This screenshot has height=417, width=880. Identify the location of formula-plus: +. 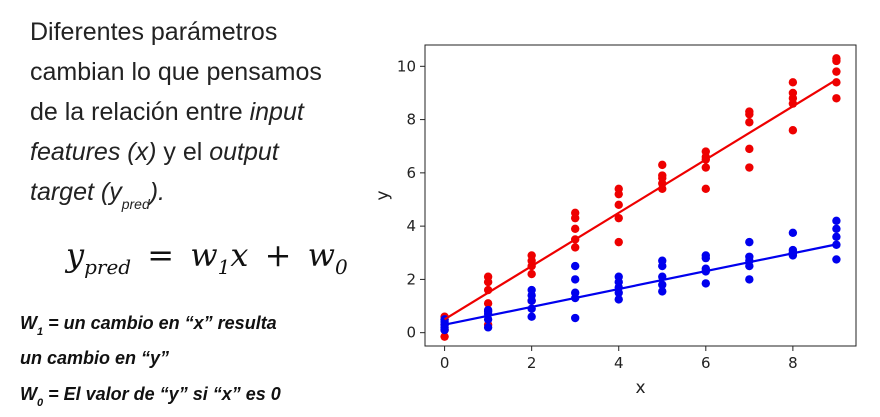
(278, 255).